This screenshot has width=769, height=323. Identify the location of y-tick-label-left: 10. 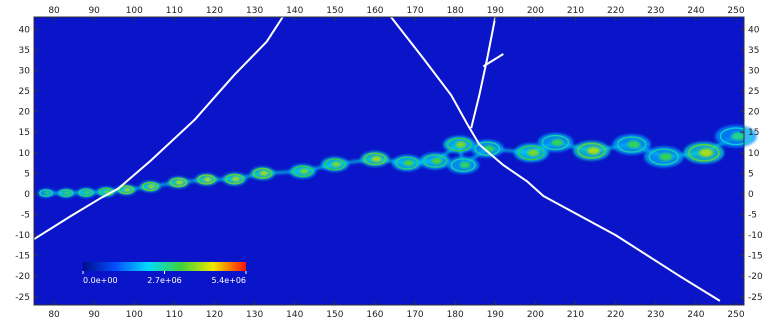
(25, 154).